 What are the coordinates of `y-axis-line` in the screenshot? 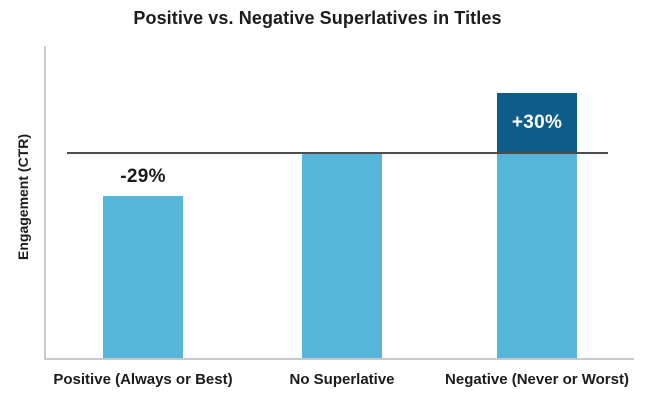 It's located at (45, 203).